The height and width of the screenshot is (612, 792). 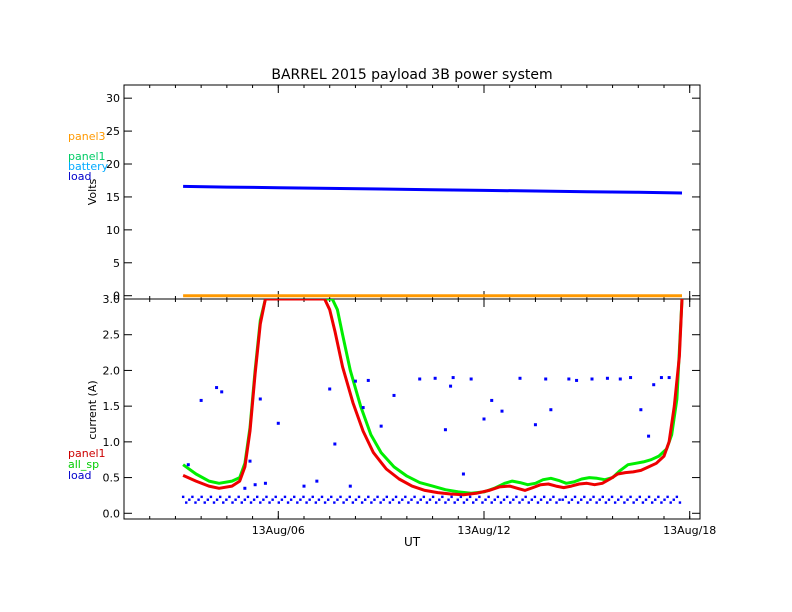 What do you see at coordinates (483, 530) in the screenshot?
I see `xtick-label: 13Aug/12` at bounding box center [483, 530].